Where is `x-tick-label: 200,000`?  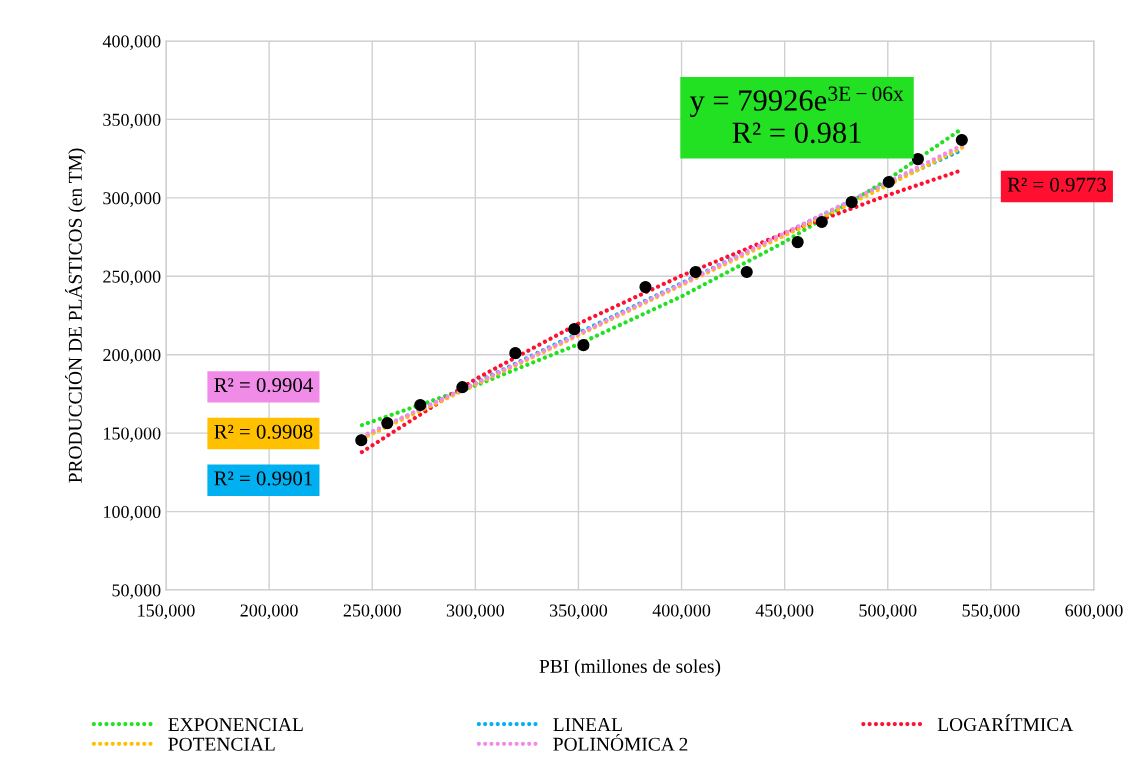 x-tick-label: 200,000 is located at coordinates (269, 612).